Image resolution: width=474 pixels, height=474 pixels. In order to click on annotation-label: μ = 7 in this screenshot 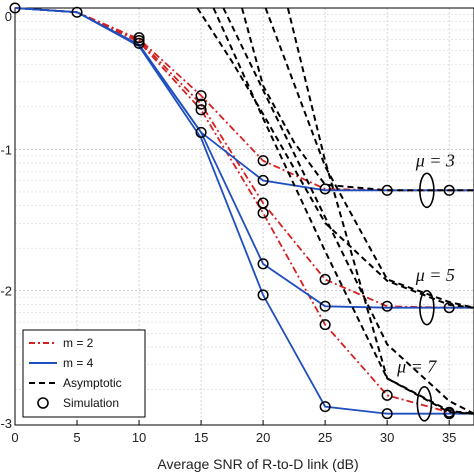, I will do `click(416, 367)`.